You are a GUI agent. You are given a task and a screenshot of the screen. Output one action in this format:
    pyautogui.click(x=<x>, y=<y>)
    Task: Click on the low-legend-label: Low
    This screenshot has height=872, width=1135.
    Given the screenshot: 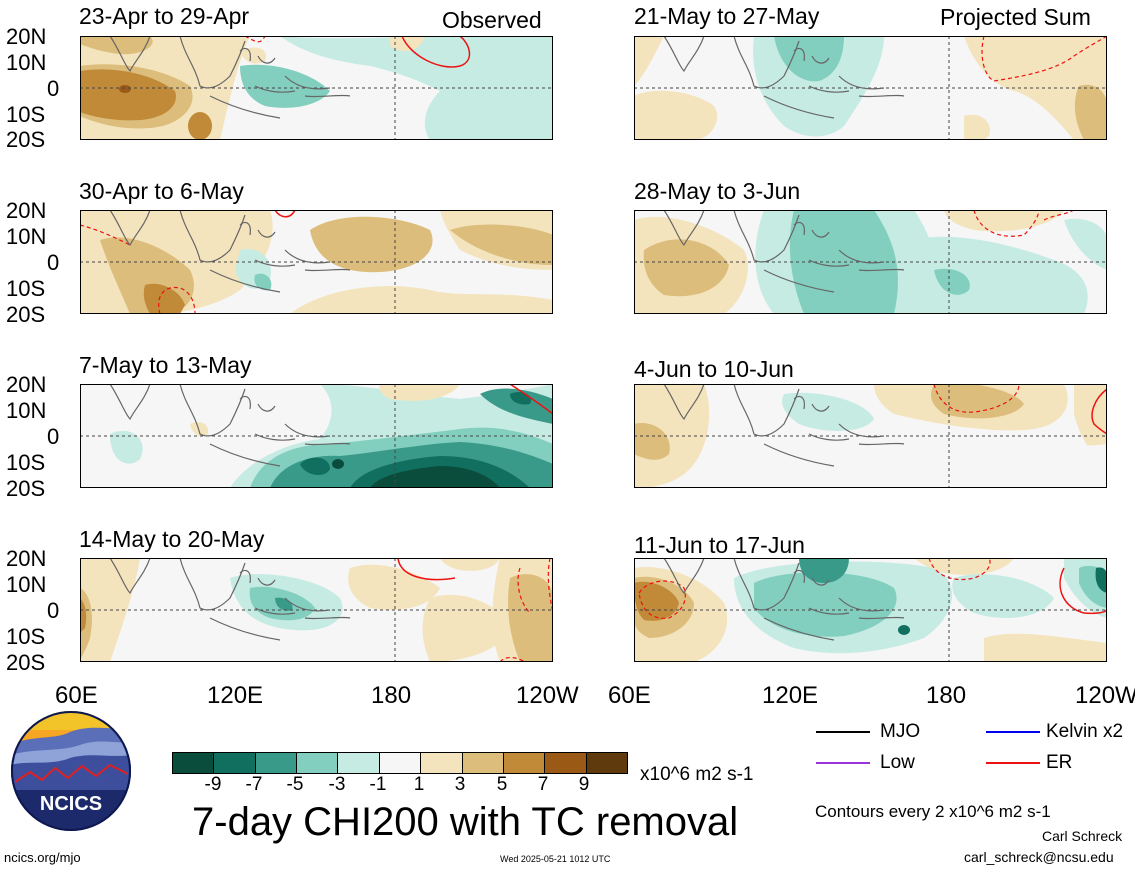 What is the action you would take?
    pyautogui.click(x=897, y=762)
    